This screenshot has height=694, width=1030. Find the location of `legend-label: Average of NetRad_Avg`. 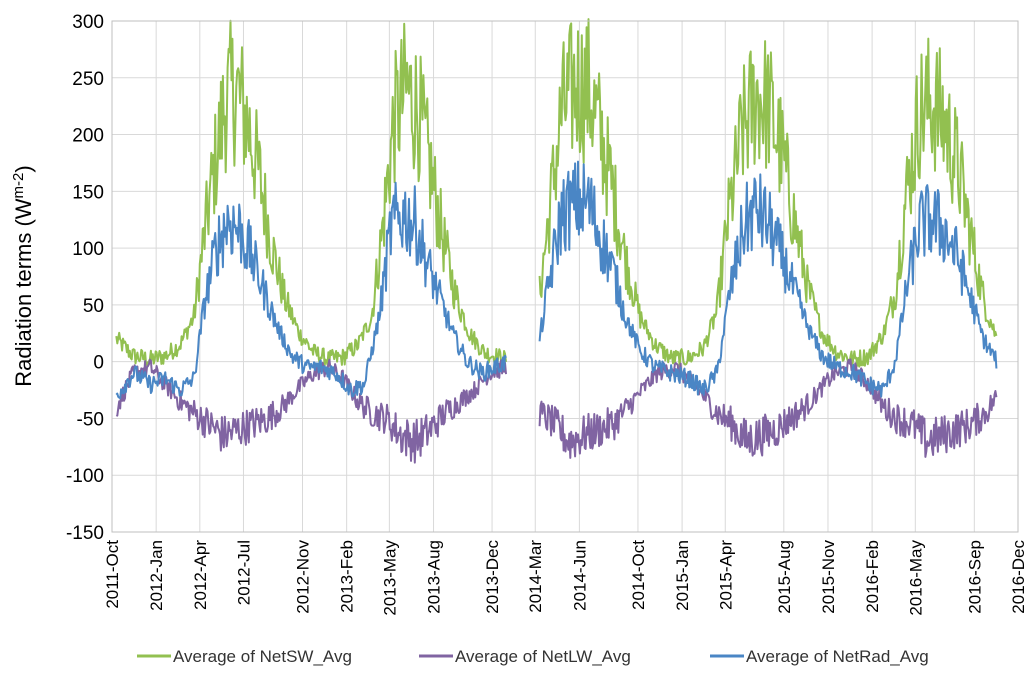

legend-label: Average of NetRad_Avg is located at coordinates (837, 656).